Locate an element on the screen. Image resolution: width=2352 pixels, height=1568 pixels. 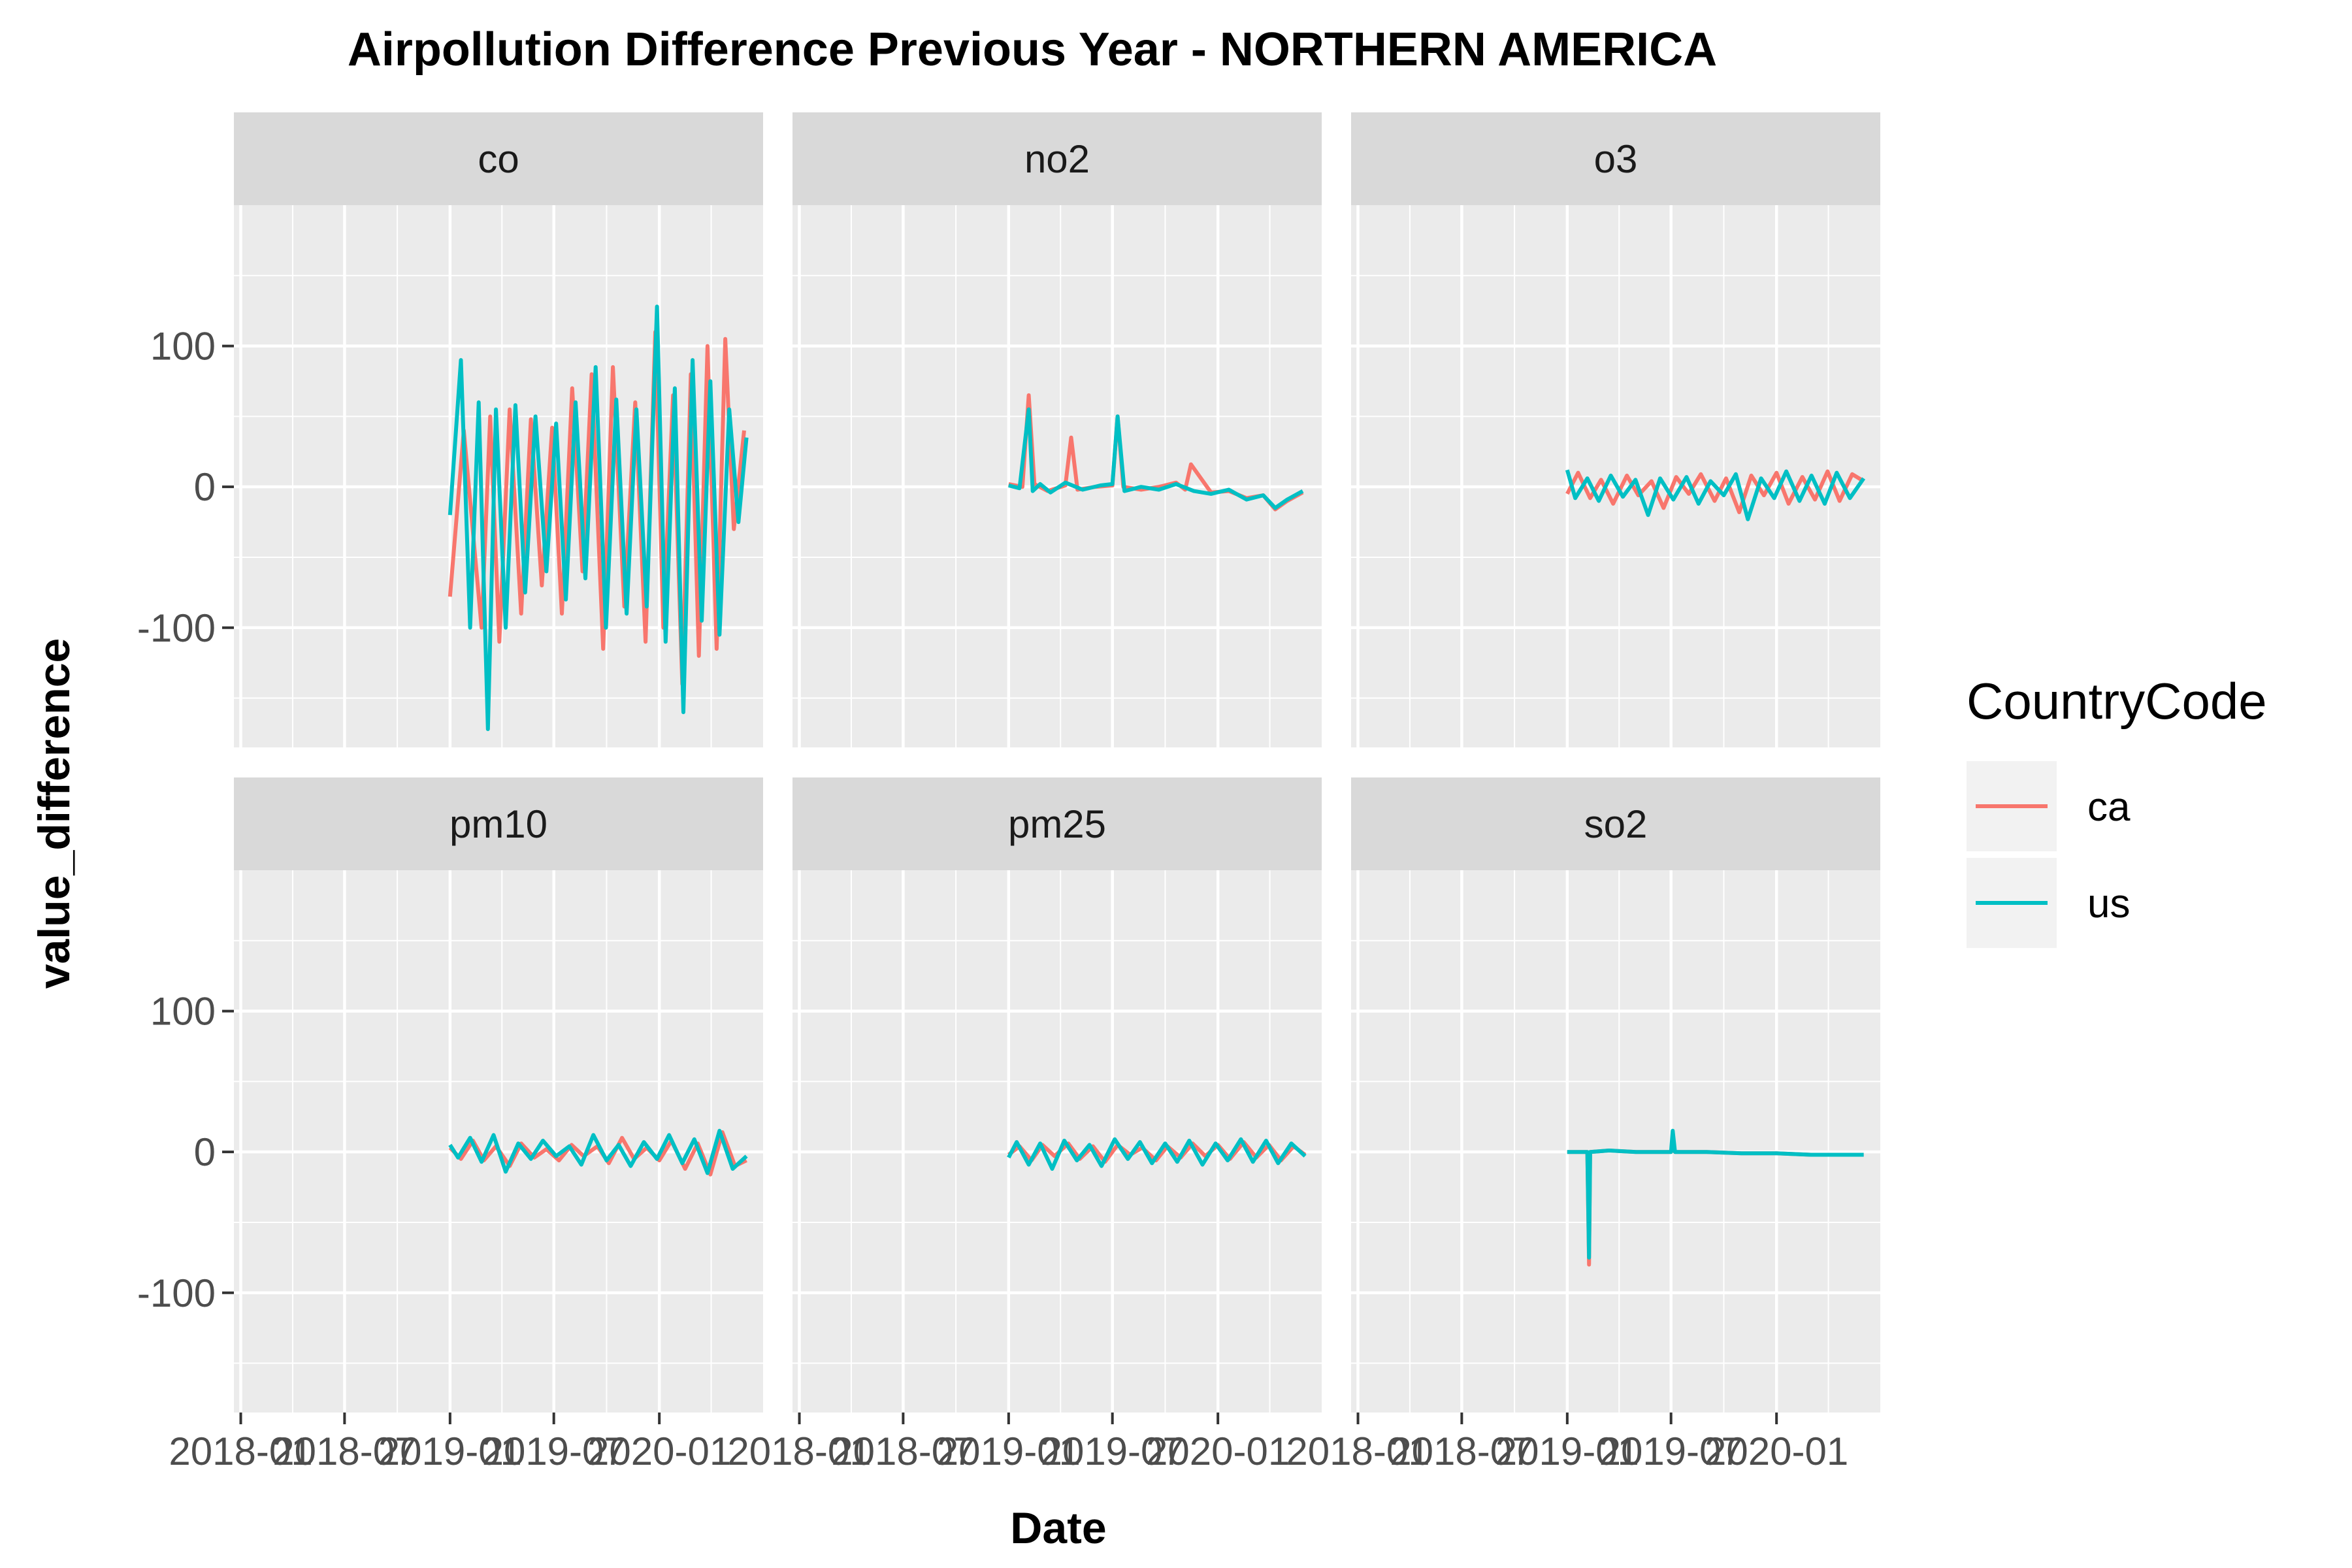
legend-title: CountryCode is located at coordinates (2117, 701).